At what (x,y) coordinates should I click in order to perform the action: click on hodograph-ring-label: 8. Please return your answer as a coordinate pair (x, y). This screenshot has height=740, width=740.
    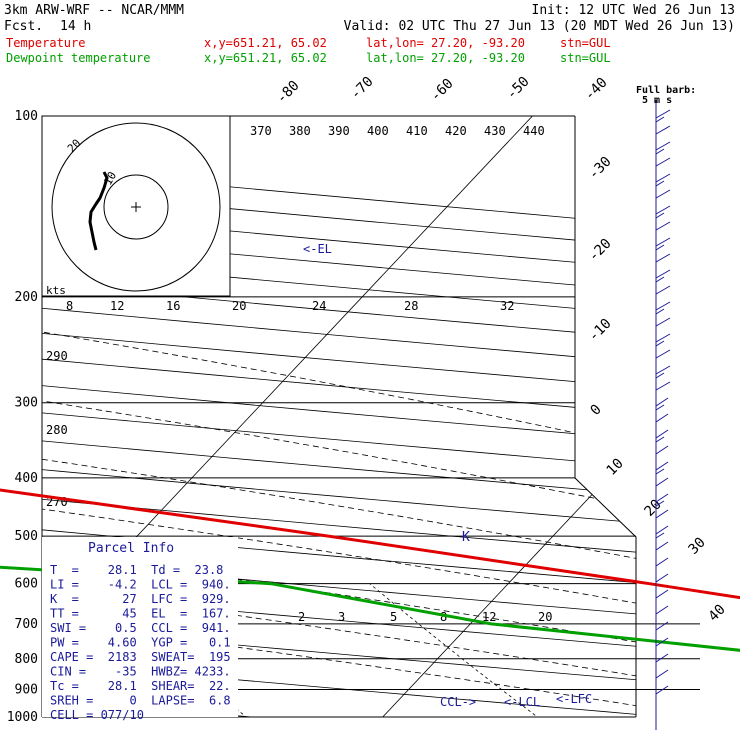
    Looking at the image, I should click on (69, 306).